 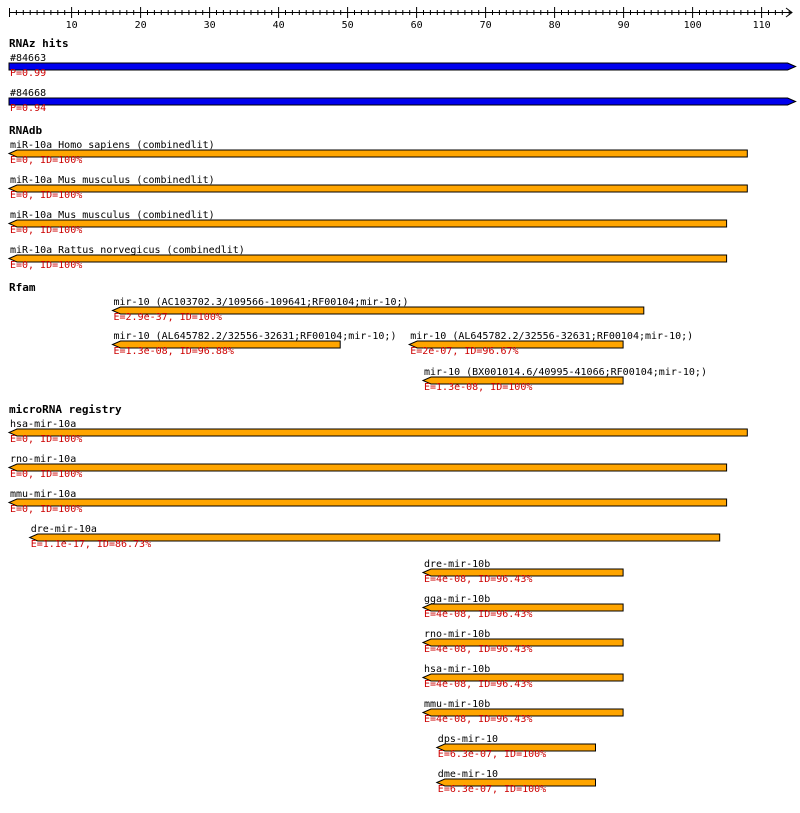 I want to click on feature-label: dre-mir-10a, so click(x=64, y=529).